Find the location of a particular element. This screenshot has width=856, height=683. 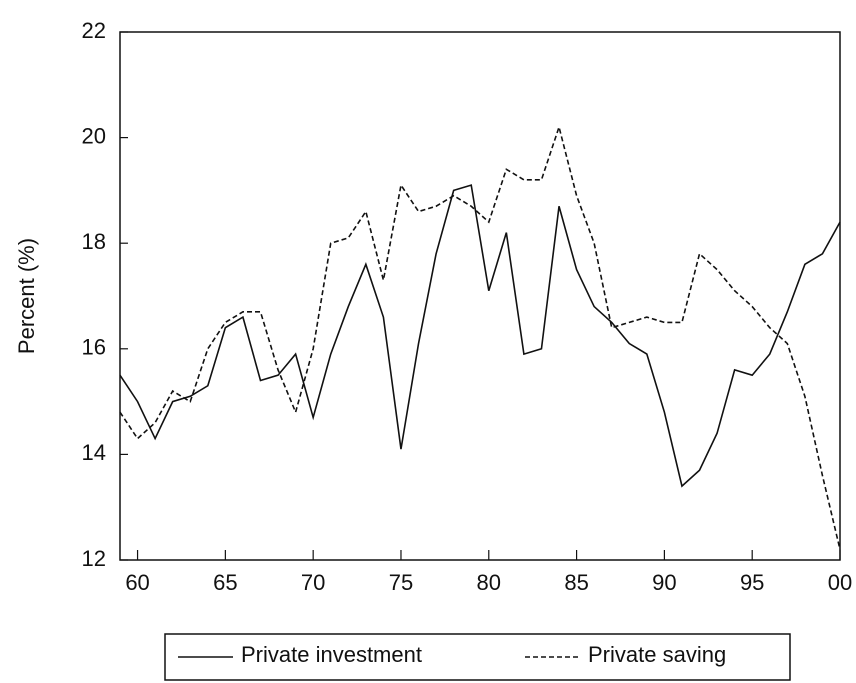

x-tick-label: 70 is located at coordinates (313, 582).